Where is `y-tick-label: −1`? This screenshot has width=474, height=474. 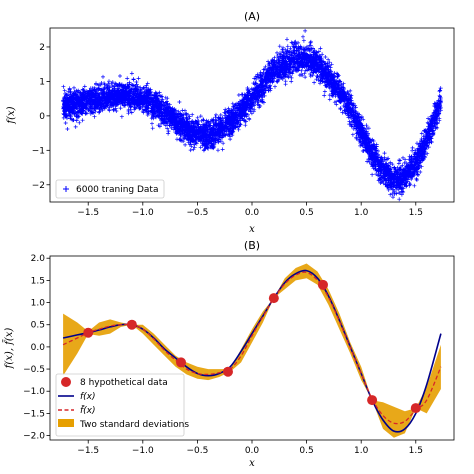
y-tick-label: −1 is located at coordinates (38, 151).